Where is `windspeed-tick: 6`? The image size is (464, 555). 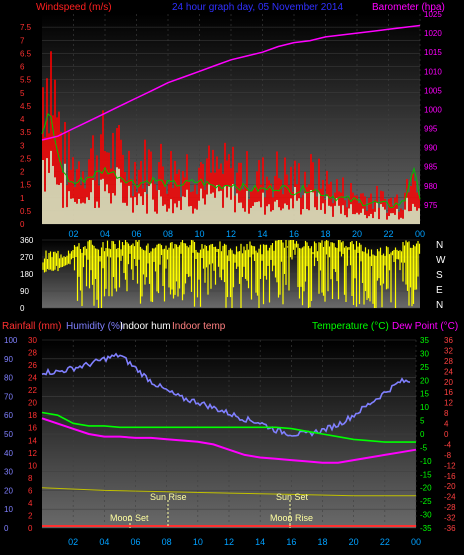
windspeed-tick: 6 is located at coordinates (22, 67).